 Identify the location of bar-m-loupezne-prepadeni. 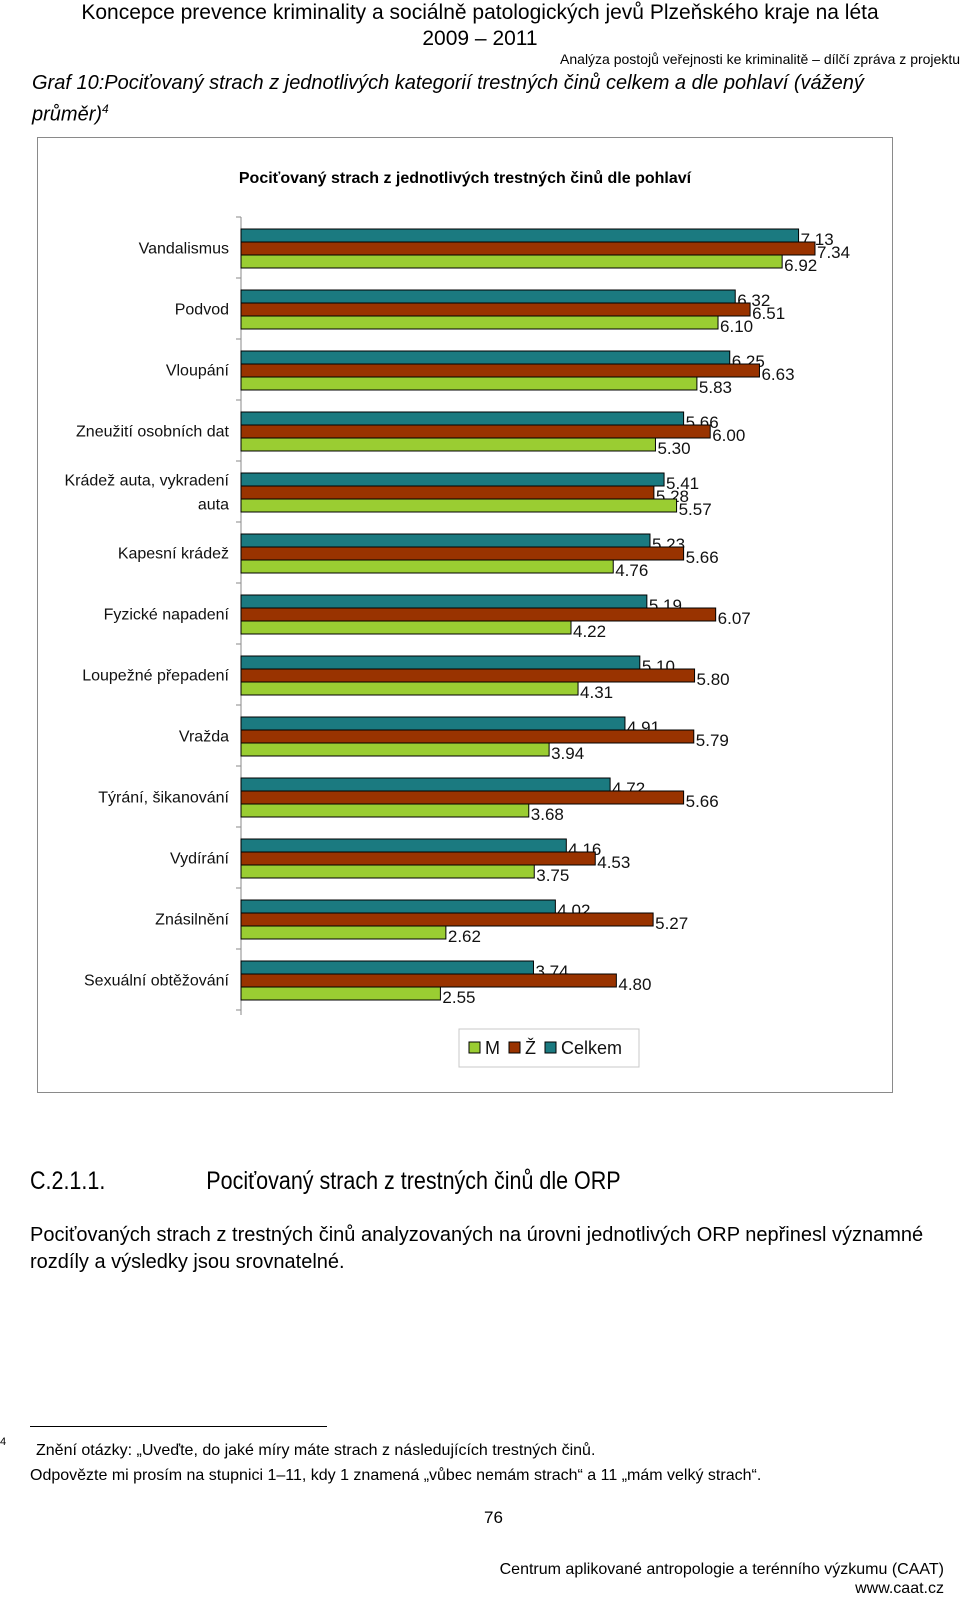
(409, 688).